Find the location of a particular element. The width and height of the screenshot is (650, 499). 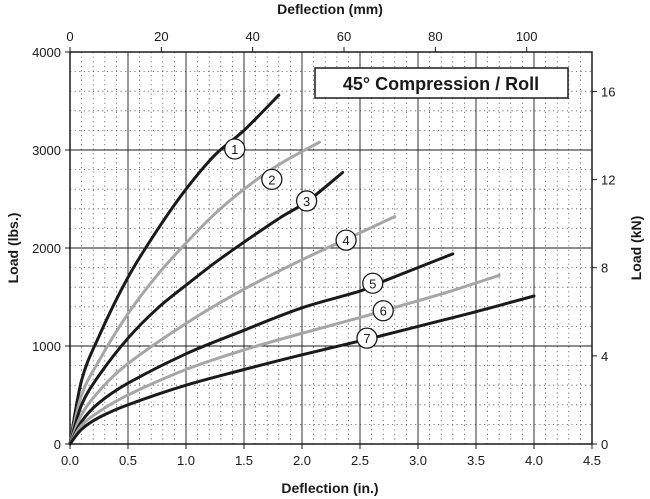

y2-tick-label: 12 is located at coordinates (608, 180).